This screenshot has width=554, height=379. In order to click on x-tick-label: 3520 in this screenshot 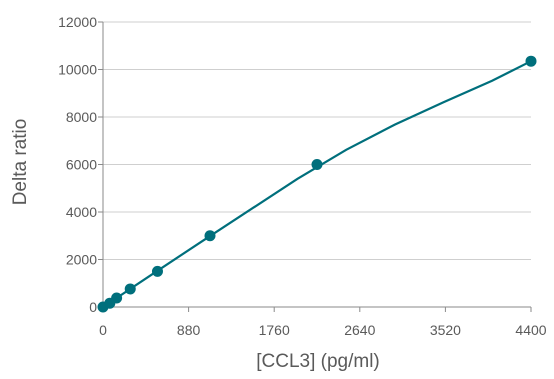, I will do `click(445, 330)`.